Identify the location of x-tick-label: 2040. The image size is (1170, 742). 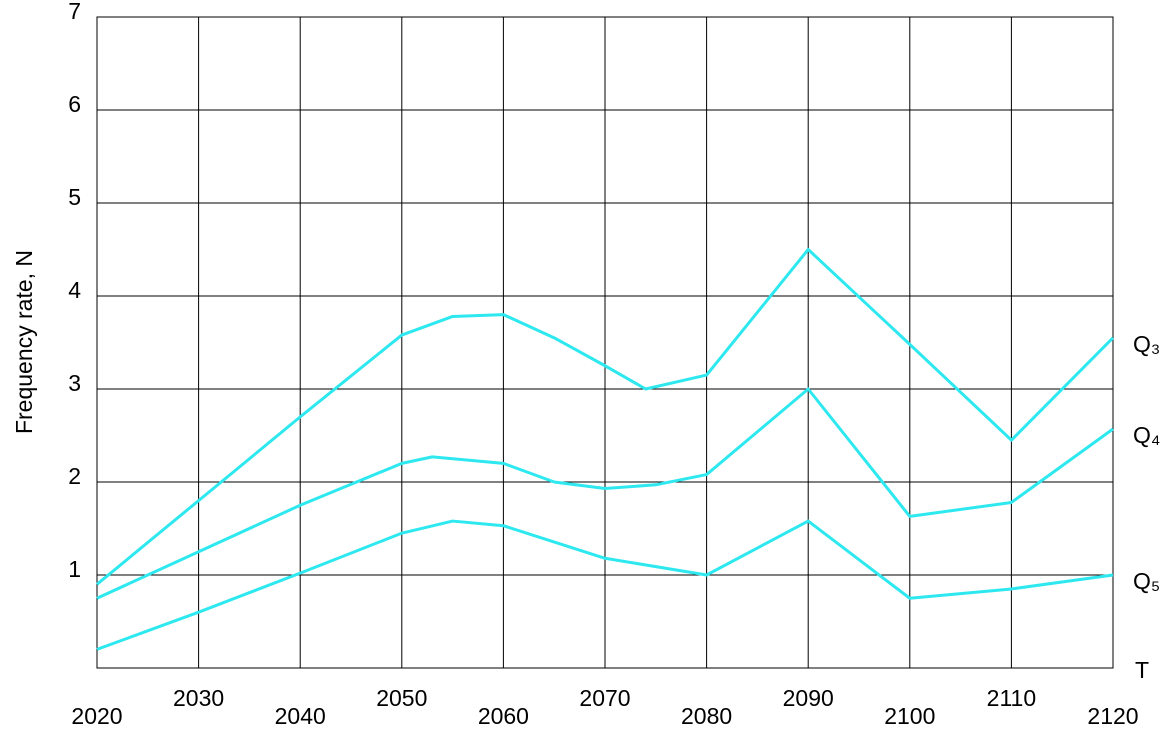
(300, 716).